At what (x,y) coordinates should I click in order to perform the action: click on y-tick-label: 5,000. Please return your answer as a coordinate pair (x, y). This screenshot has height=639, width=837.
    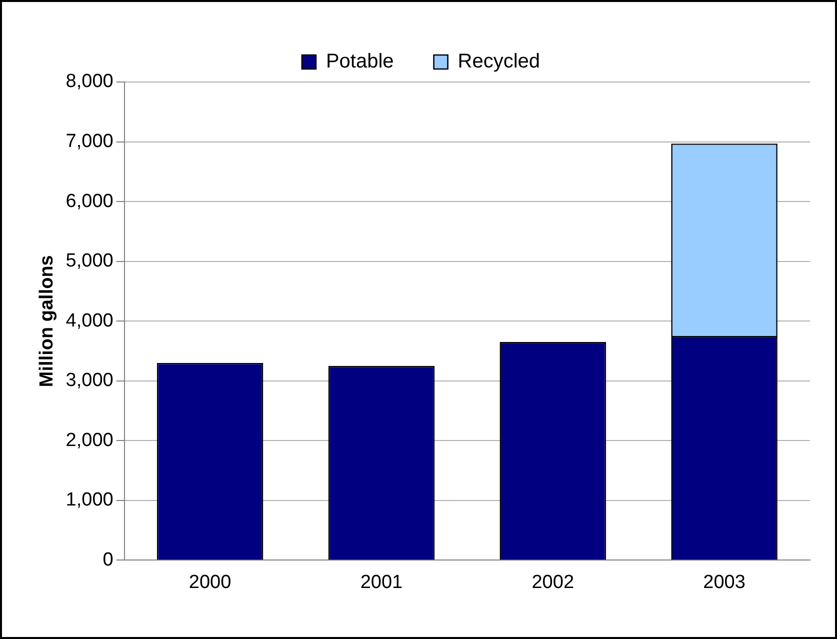
    Looking at the image, I should click on (90, 261).